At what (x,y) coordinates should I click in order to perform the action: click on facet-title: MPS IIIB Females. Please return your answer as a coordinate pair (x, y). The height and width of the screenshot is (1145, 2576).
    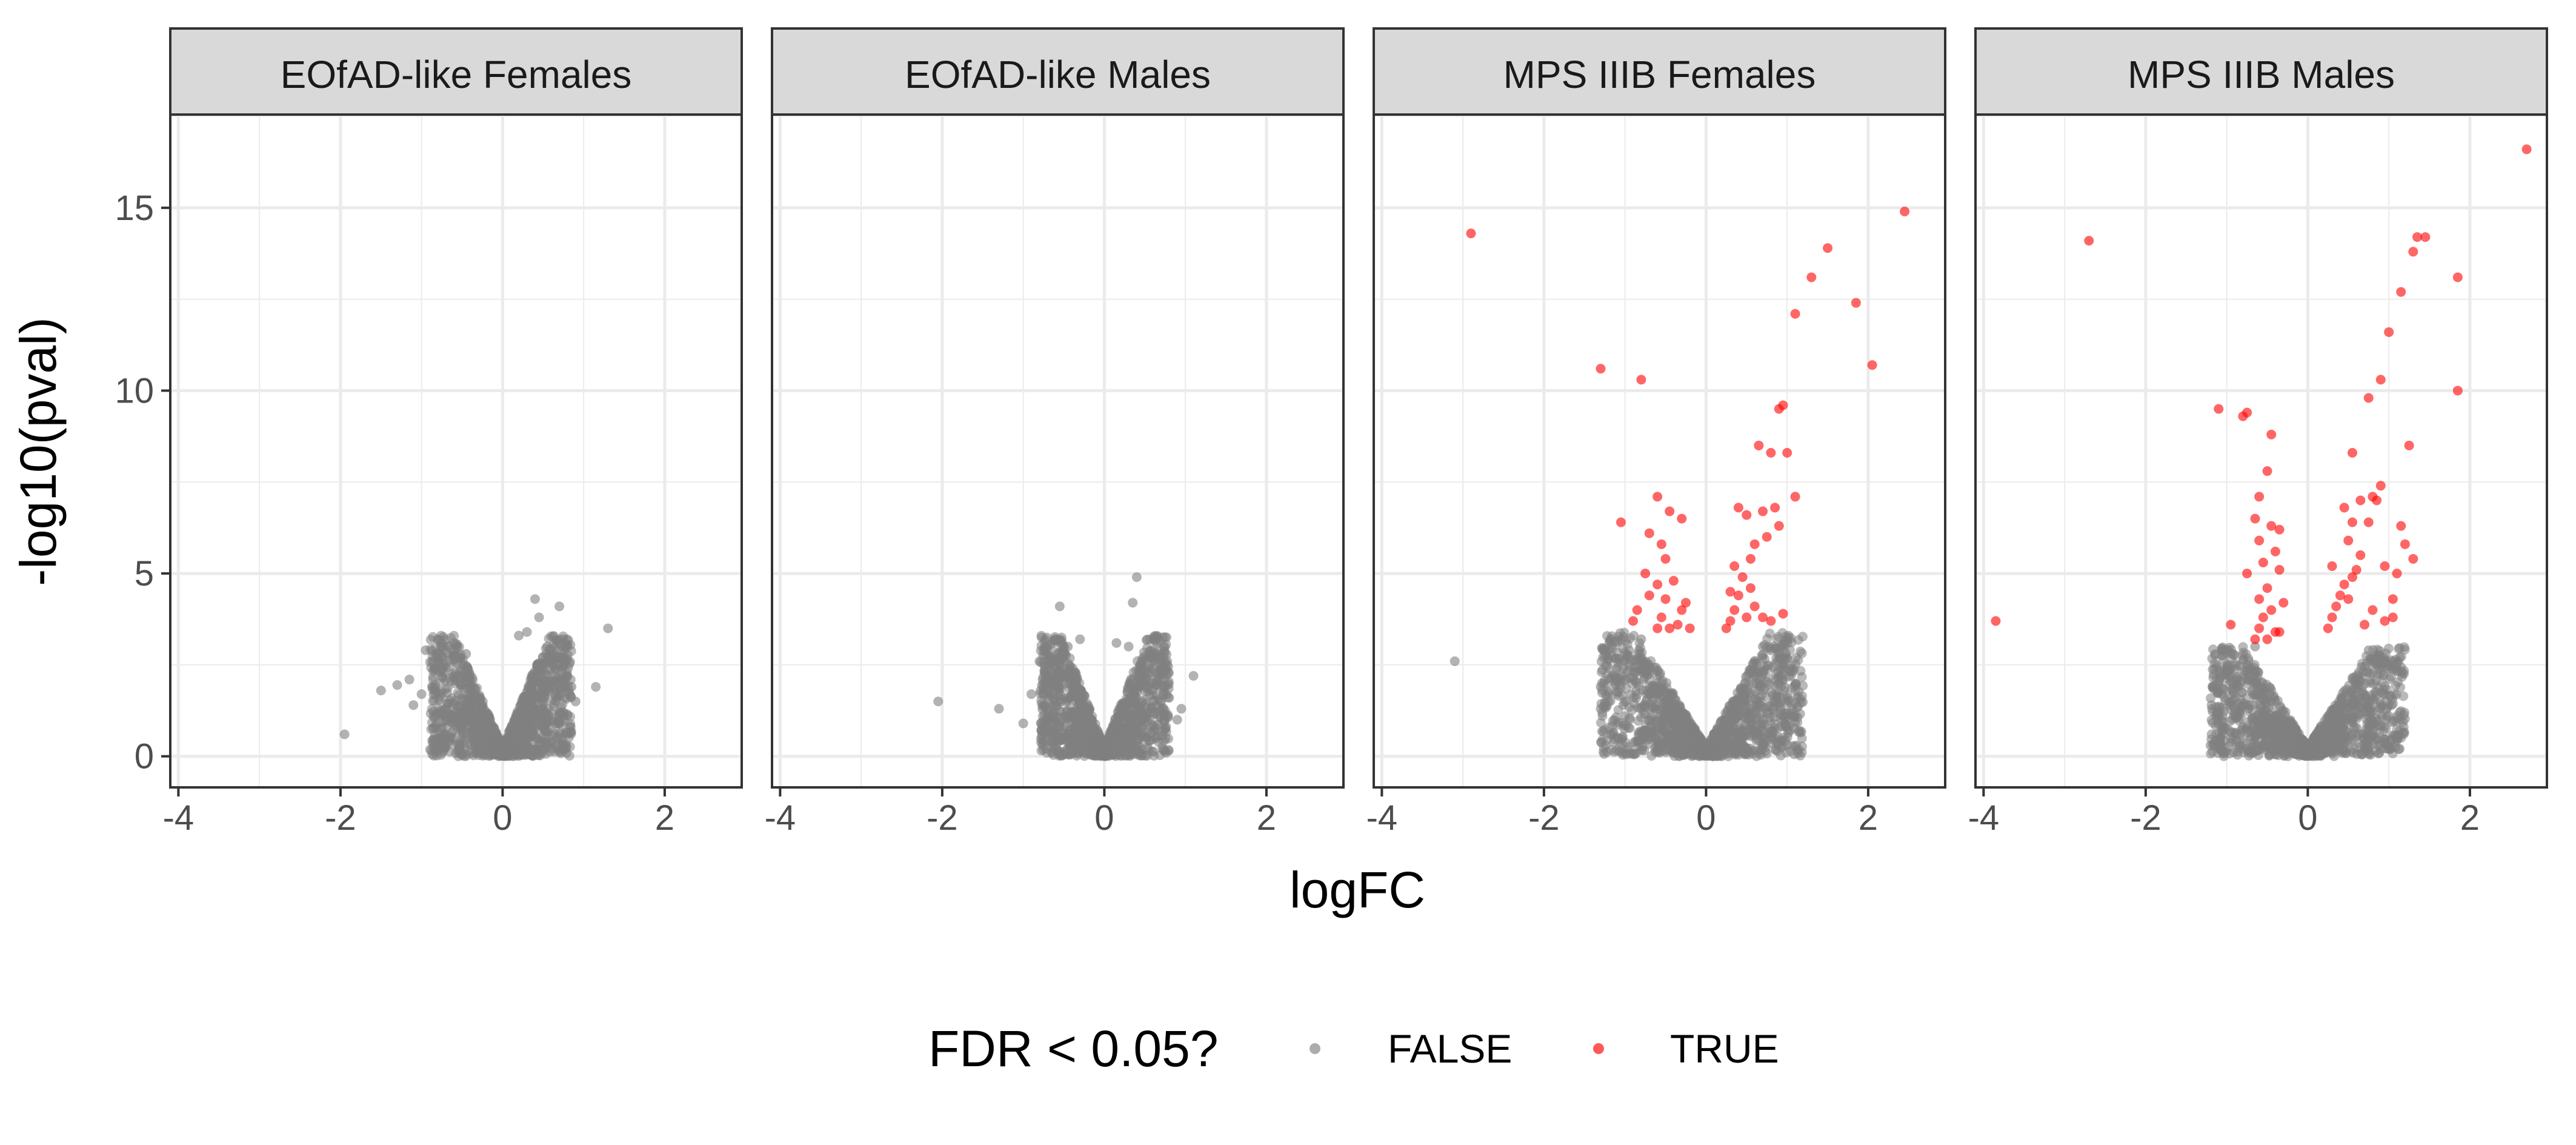
    Looking at the image, I should click on (1659, 74).